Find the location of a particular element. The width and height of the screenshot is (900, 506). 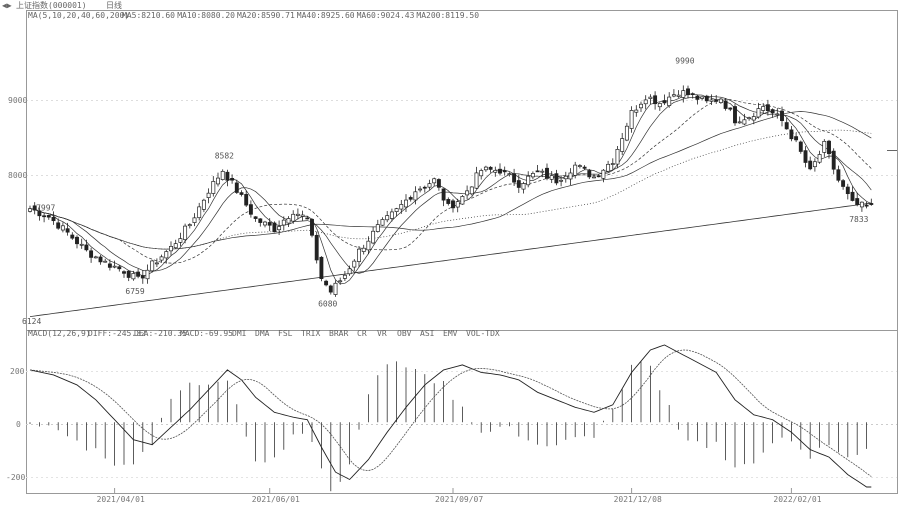

ma-value-ma40: MA40:8925.60 is located at coordinates (326, 15).